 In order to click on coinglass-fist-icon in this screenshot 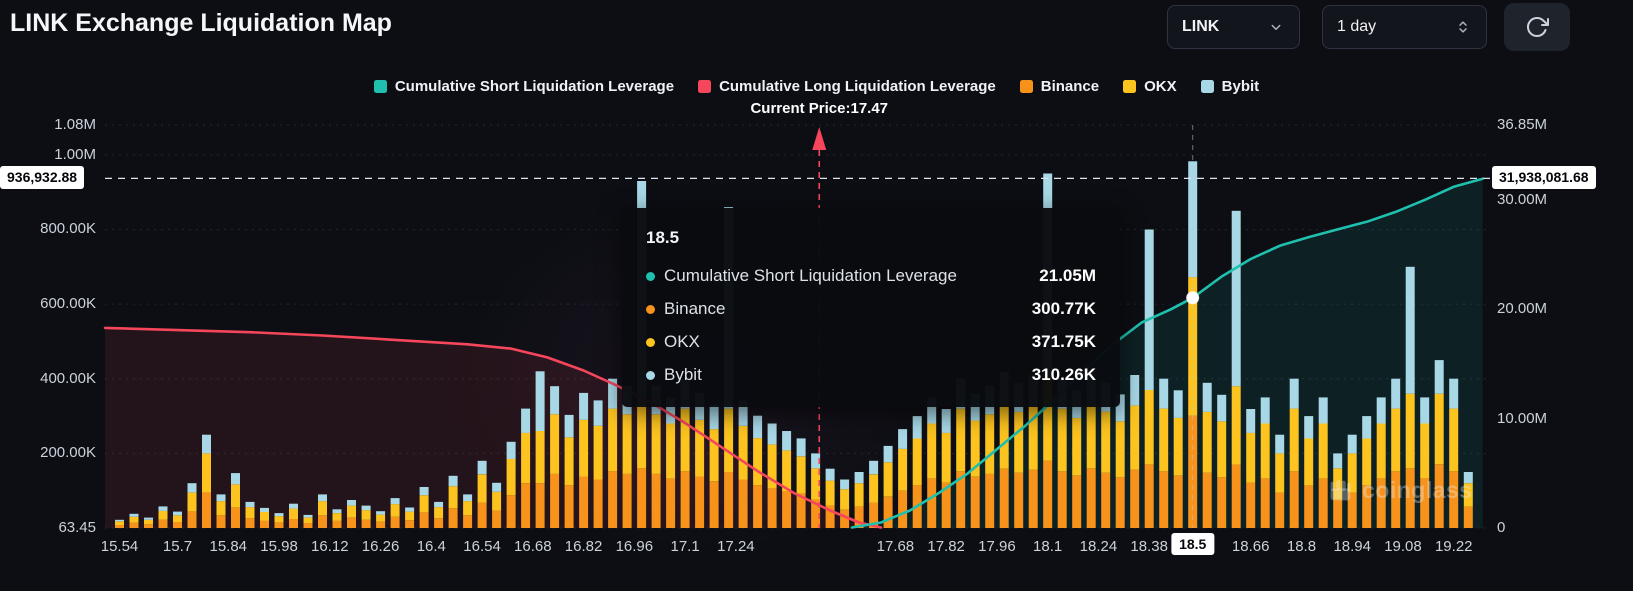, I will do `click(1340, 490)`.